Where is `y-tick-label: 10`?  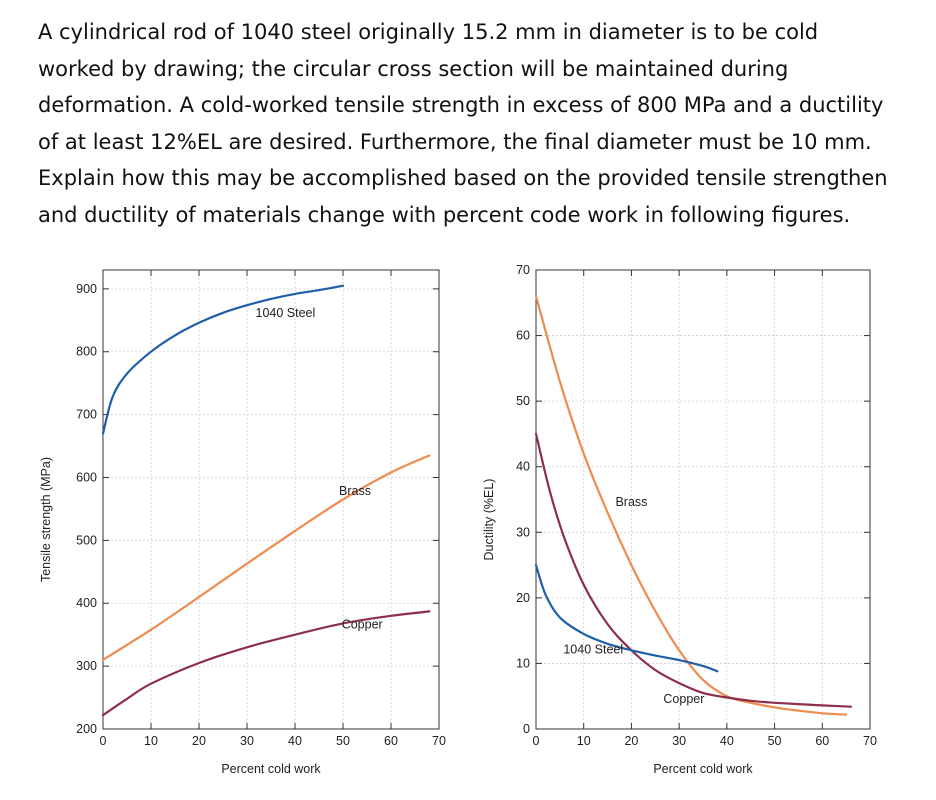
y-tick-label: 10 is located at coordinates (523, 663).